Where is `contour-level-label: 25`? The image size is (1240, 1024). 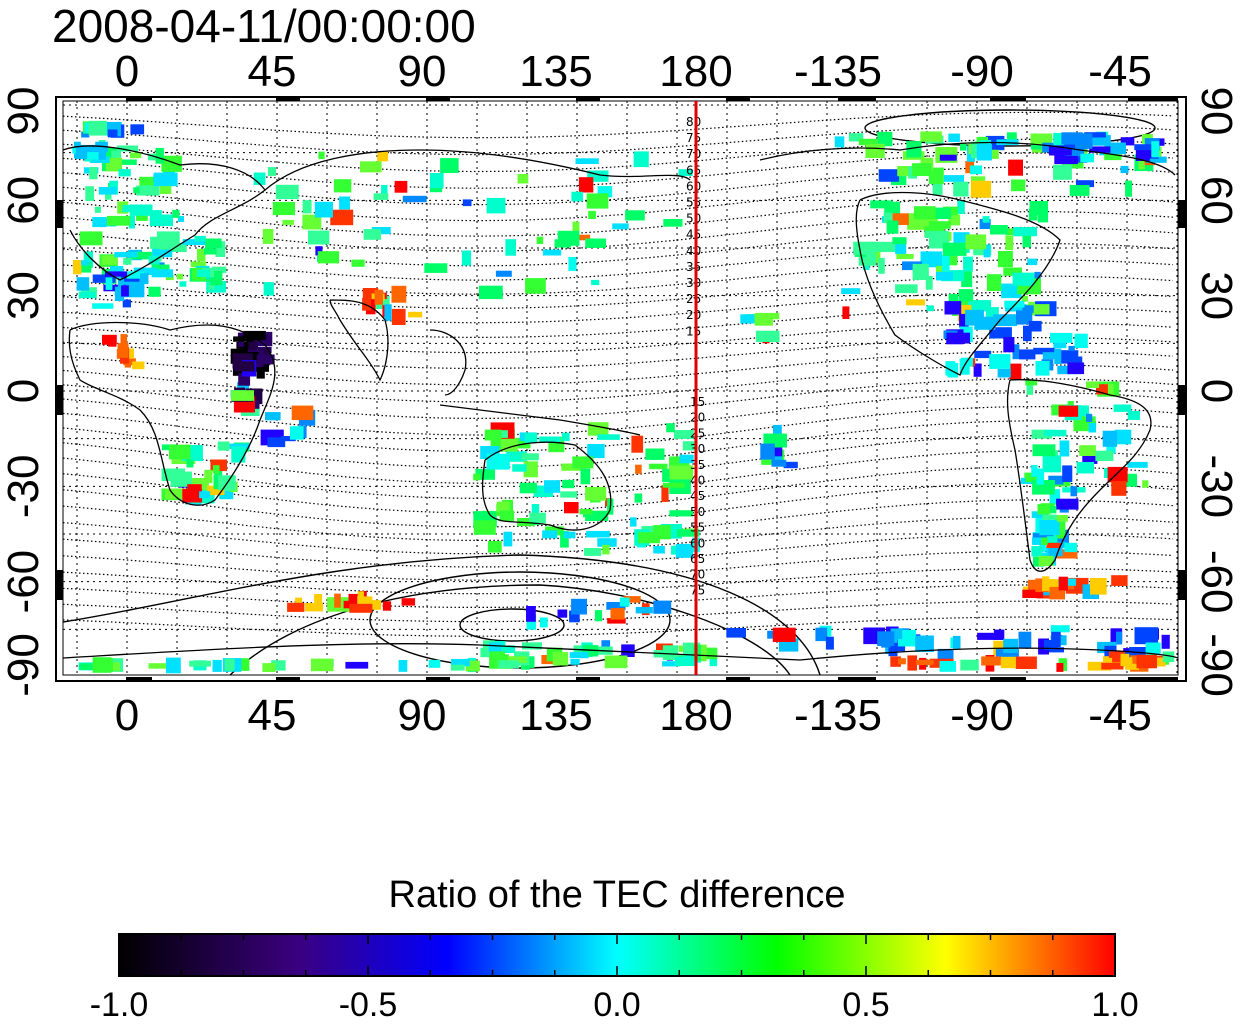
contour-level-label: 25 is located at coordinates (697, 433).